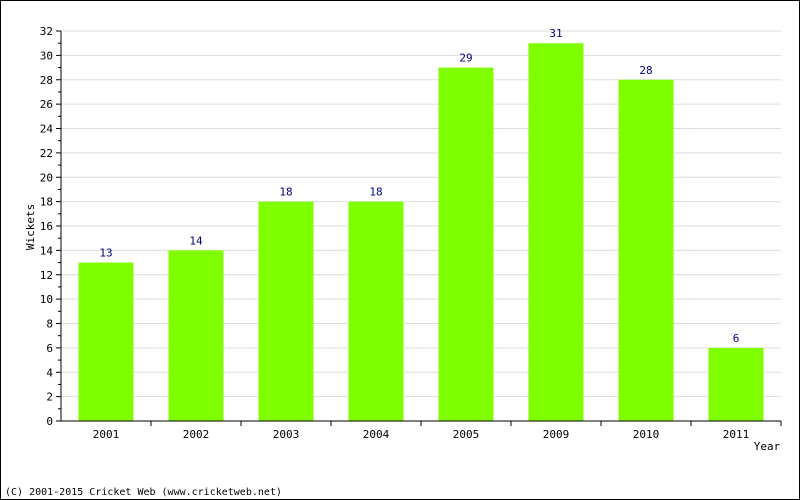 This screenshot has height=500, width=800. I want to click on data-label: 29, so click(465, 58).